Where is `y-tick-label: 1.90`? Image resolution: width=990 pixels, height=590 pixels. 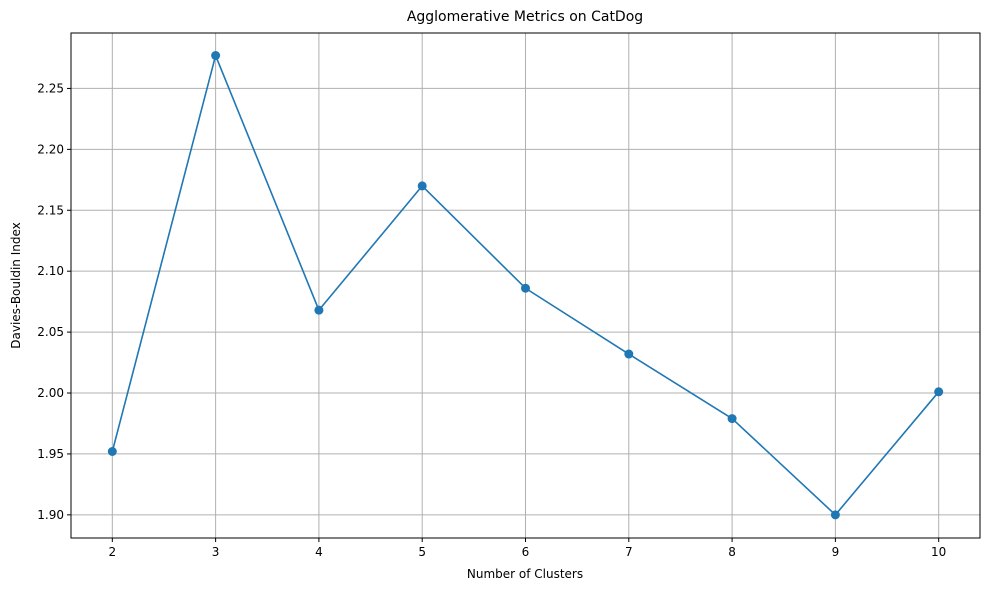
y-tick-label: 1.90 is located at coordinates (50, 515).